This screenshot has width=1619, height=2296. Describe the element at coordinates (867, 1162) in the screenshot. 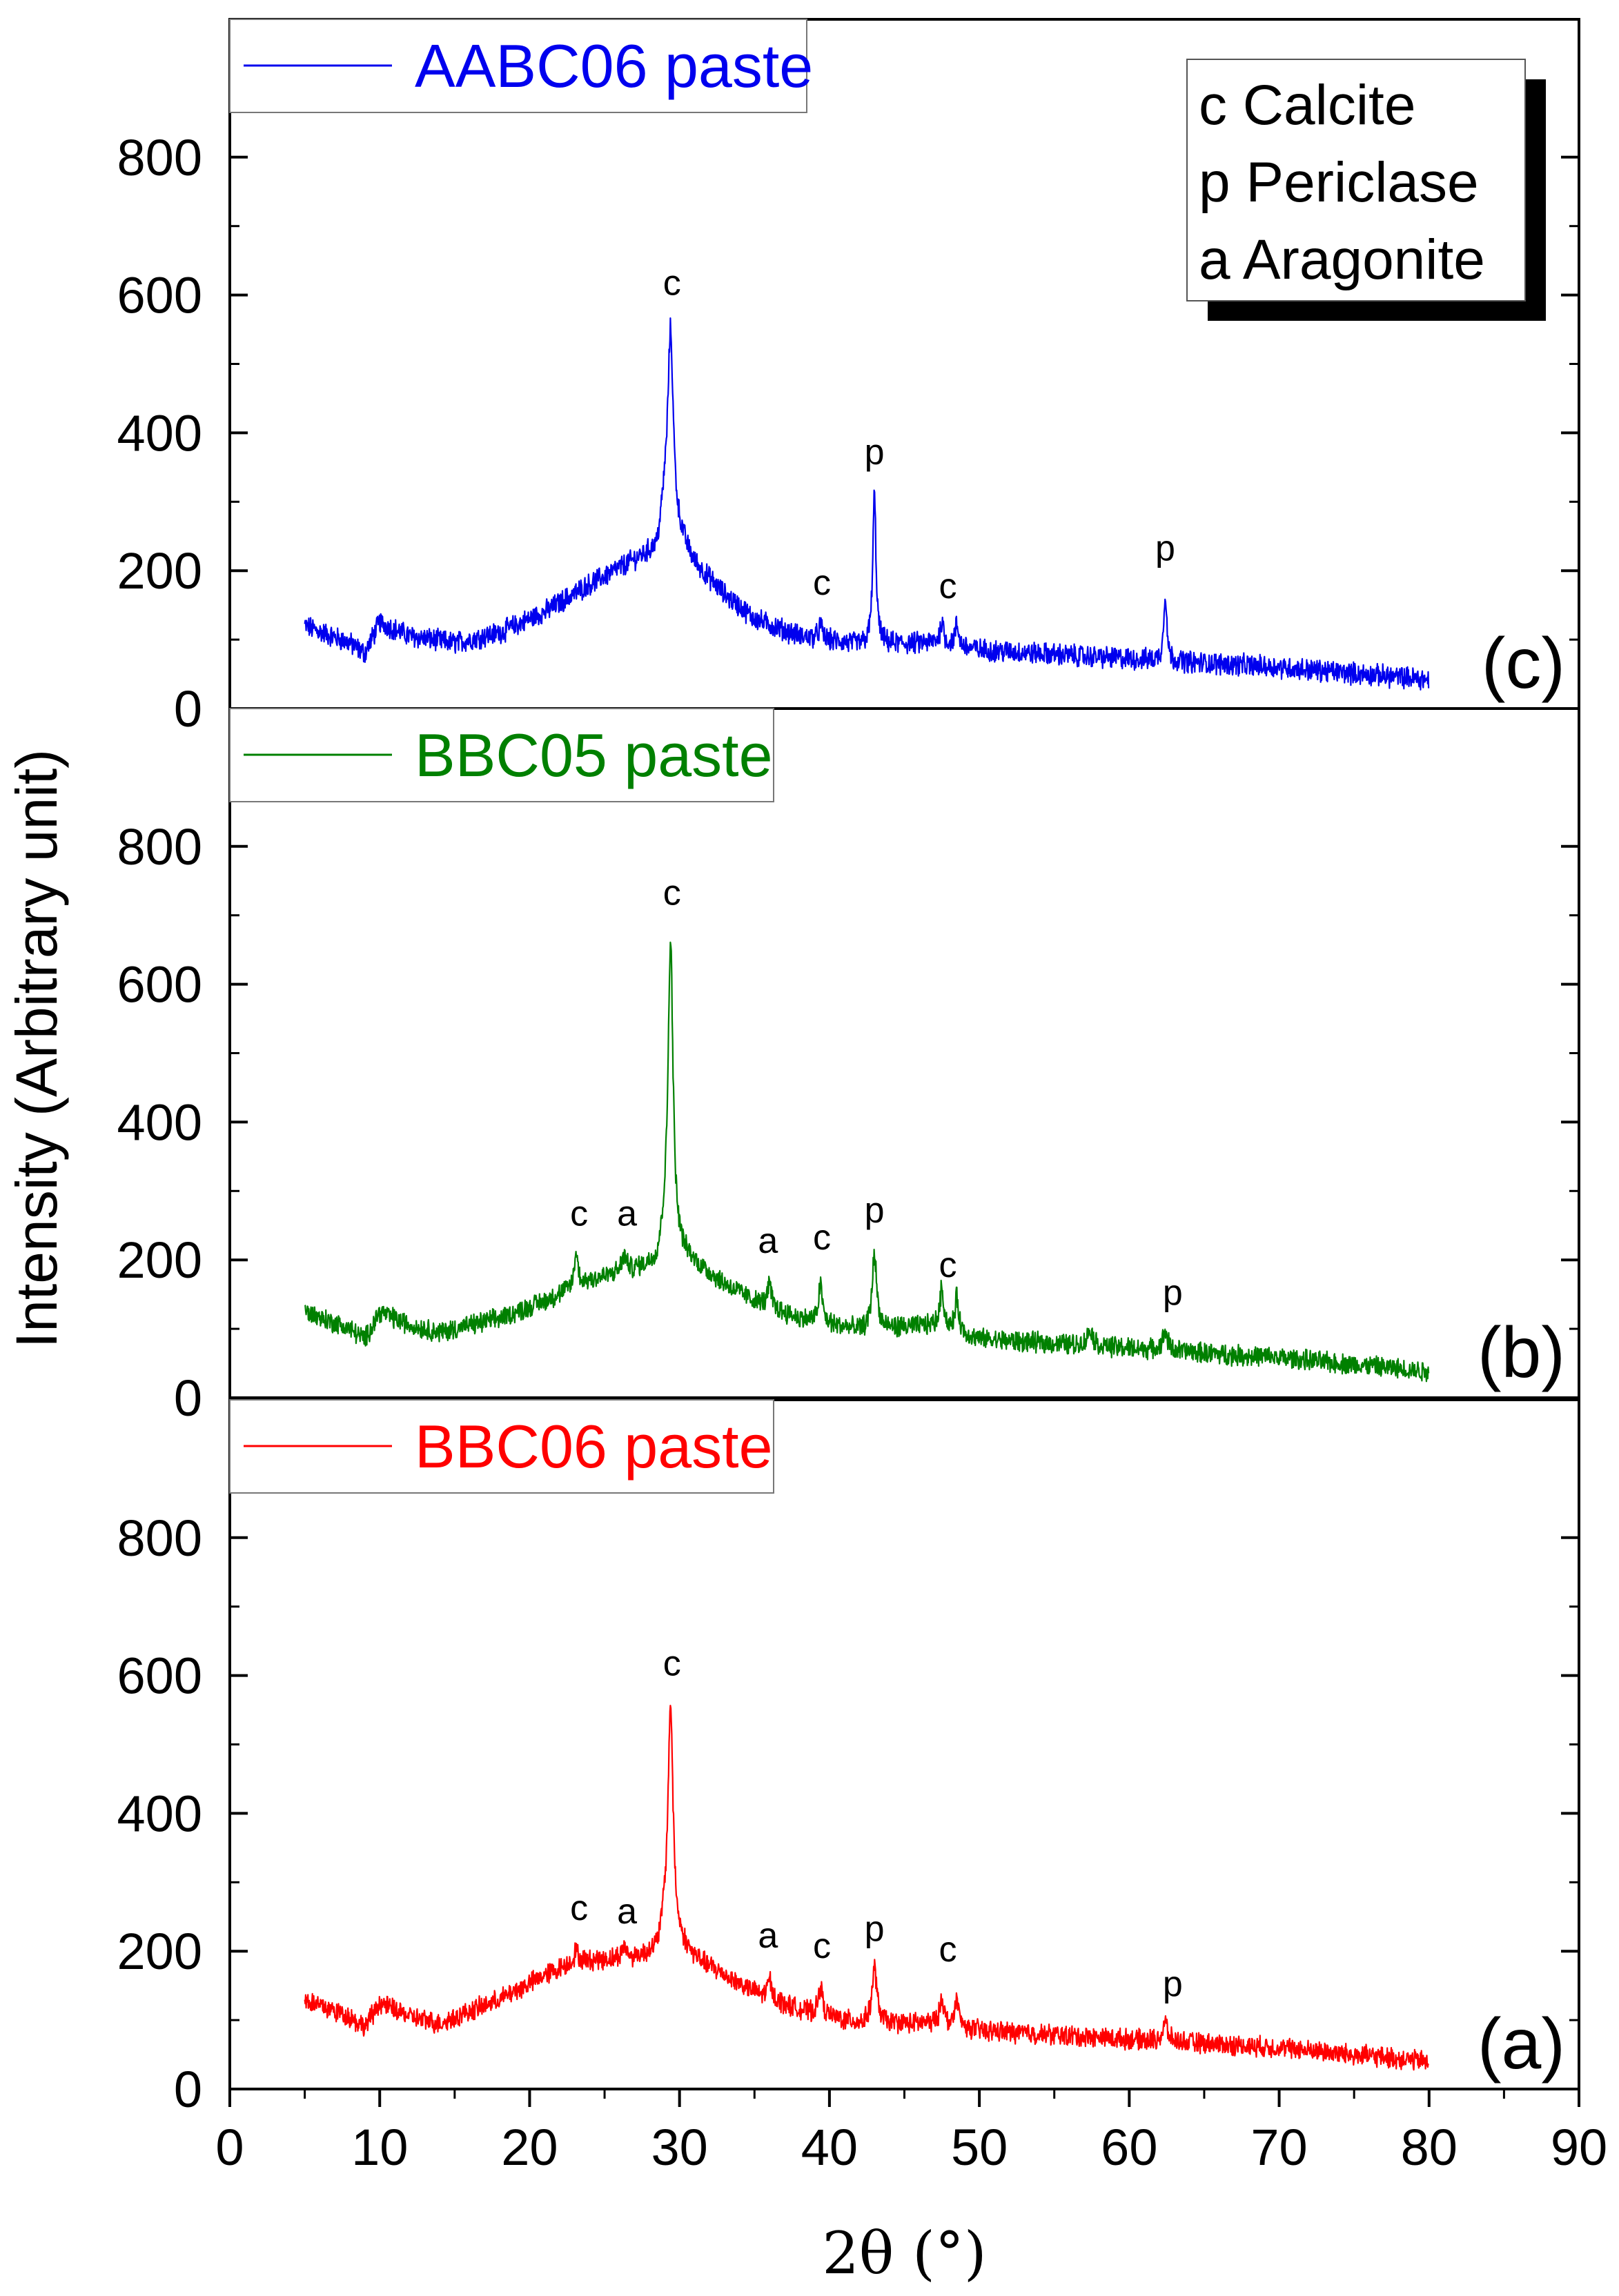

I see `series-line-b` at that location.